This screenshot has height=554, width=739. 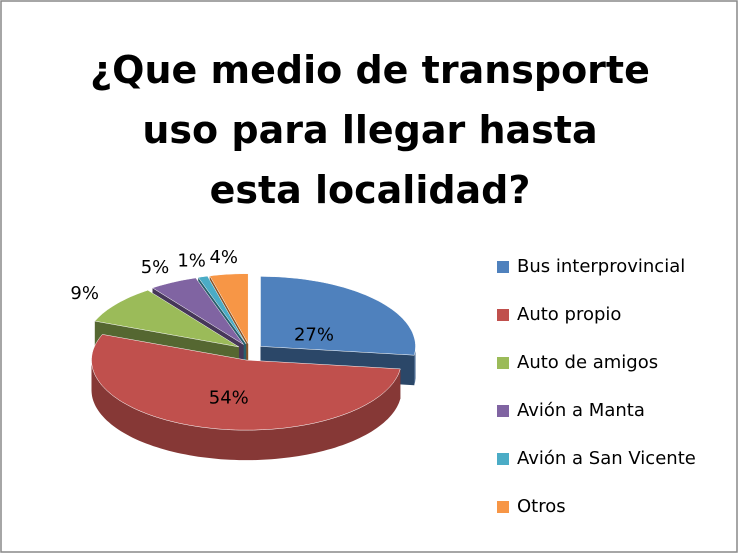 I want to click on data-label: 27%, so click(x=314, y=335).